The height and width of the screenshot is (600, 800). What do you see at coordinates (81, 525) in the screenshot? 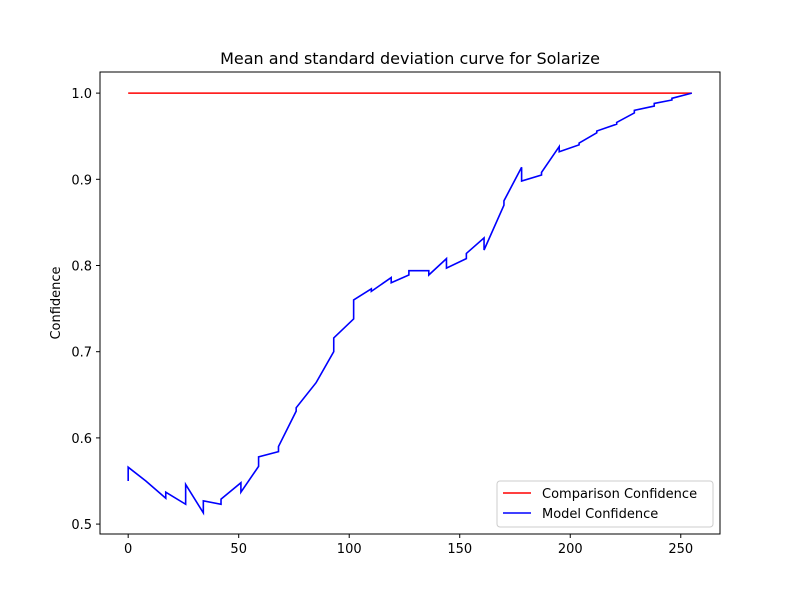
I see `y-tick-label: 0.5` at bounding box center [81, 525].